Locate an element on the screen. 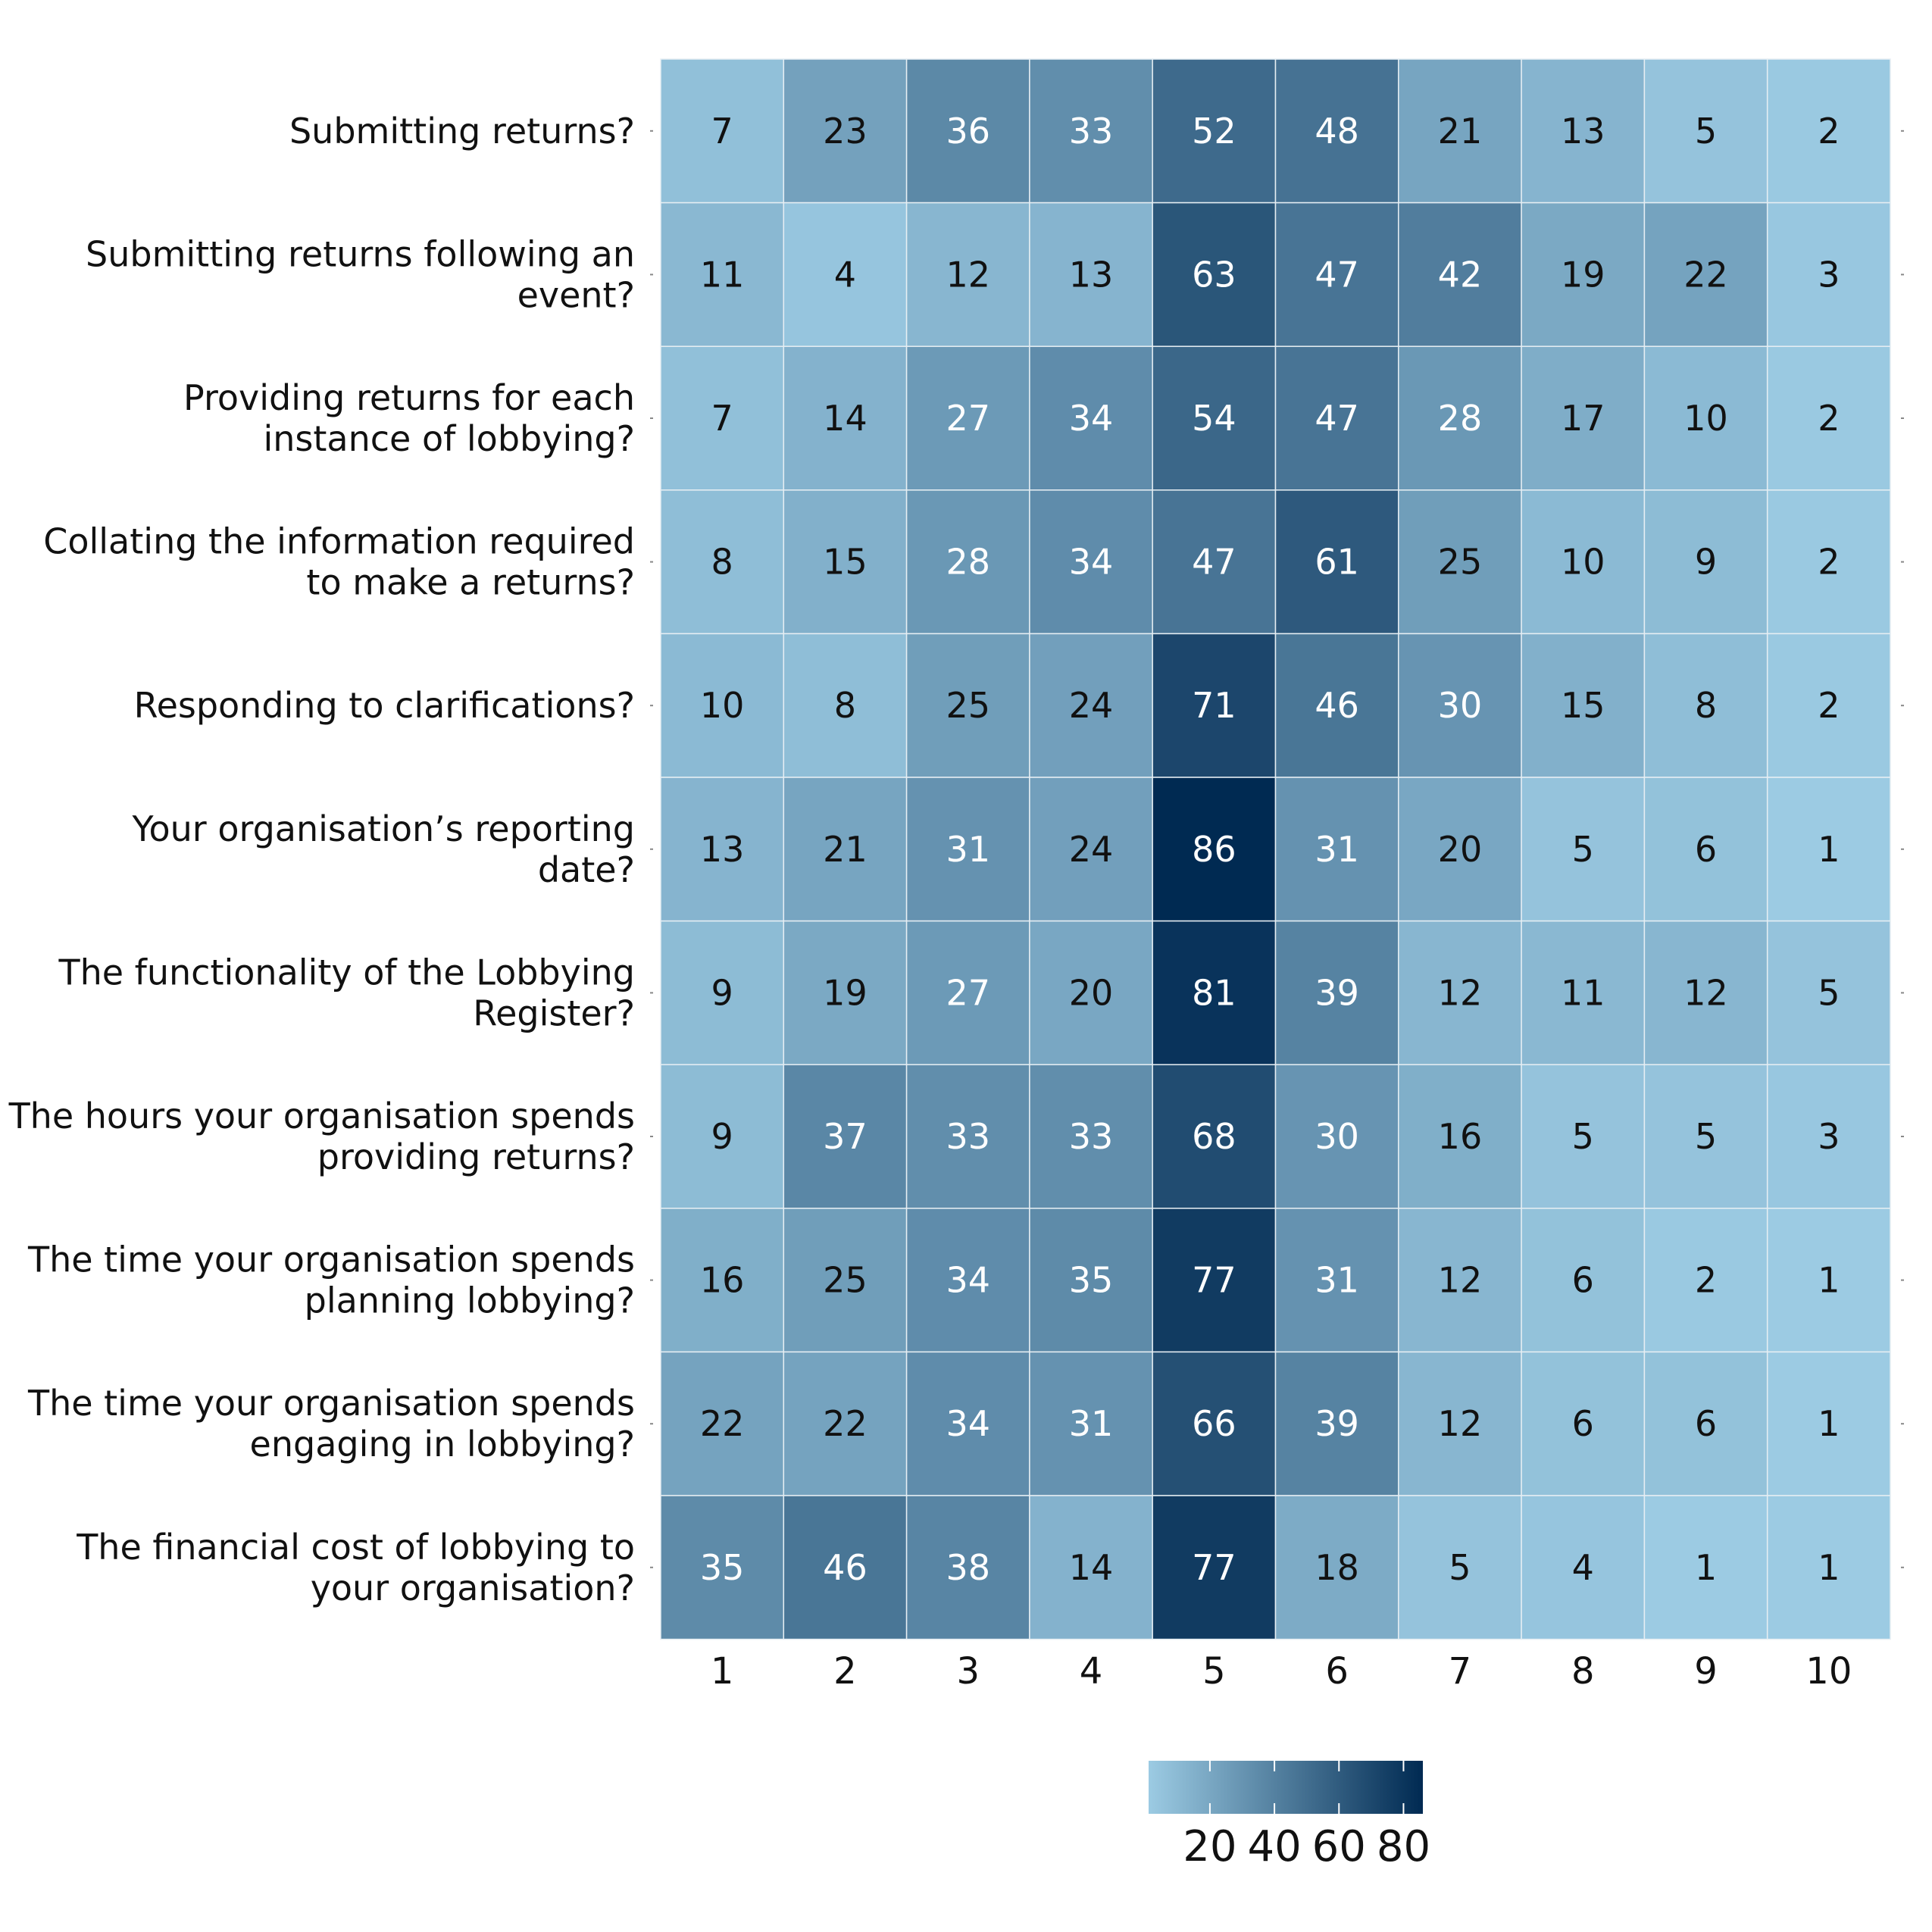 The image size is (1932, 1932). cell-value-label: 52 is located at coordinates (1214, 131).